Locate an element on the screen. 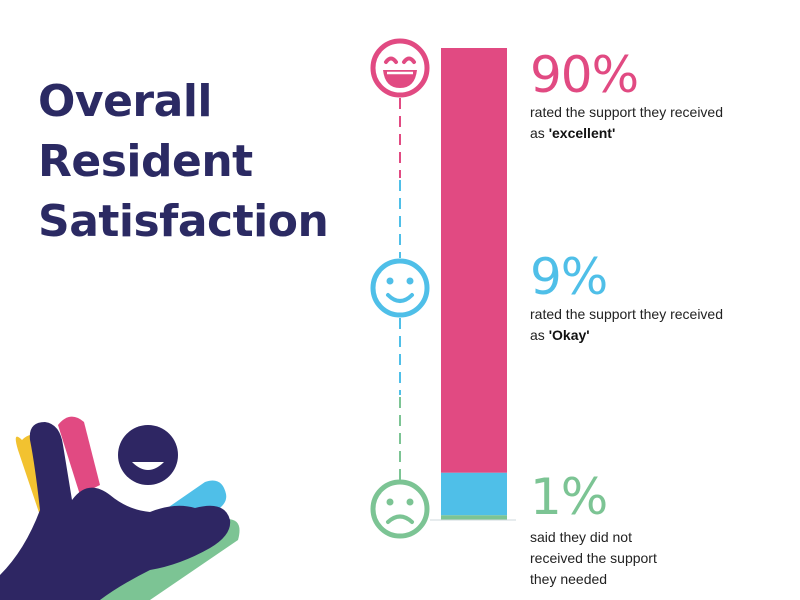  hand-ball-smile is located at coordinates (148, 466).